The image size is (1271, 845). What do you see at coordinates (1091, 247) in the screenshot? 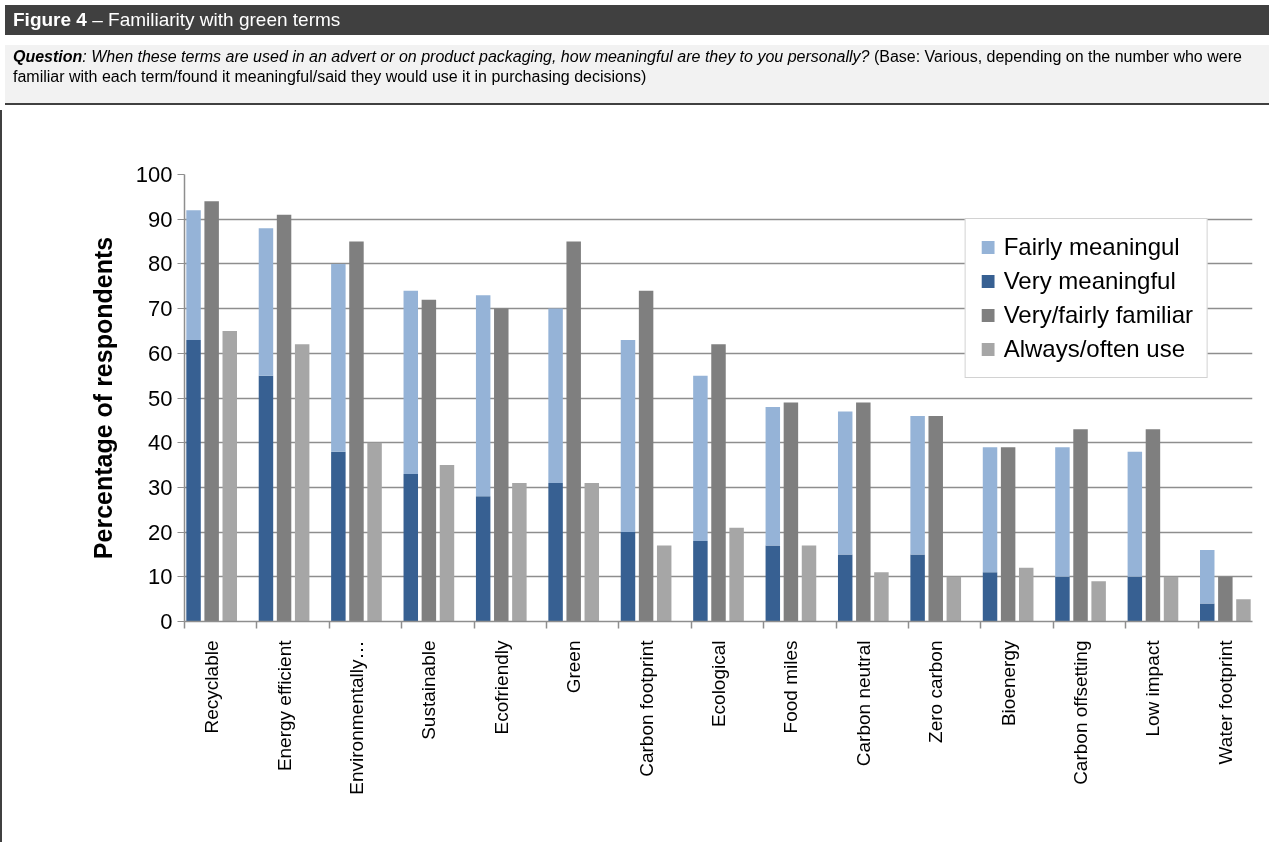
I see `legend-label: Fairly meaningul` at bounding box center [1091, 247].